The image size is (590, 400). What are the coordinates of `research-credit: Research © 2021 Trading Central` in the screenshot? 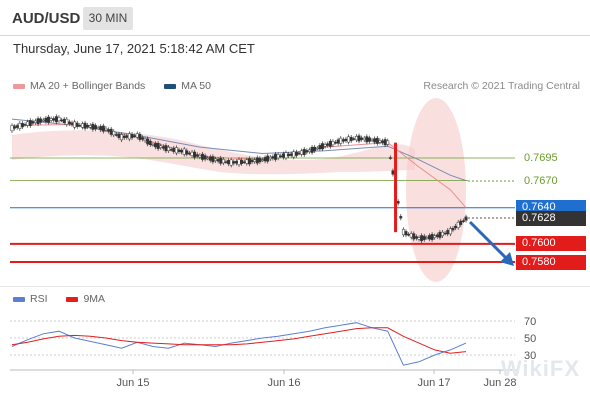 It's located at (501, 86).